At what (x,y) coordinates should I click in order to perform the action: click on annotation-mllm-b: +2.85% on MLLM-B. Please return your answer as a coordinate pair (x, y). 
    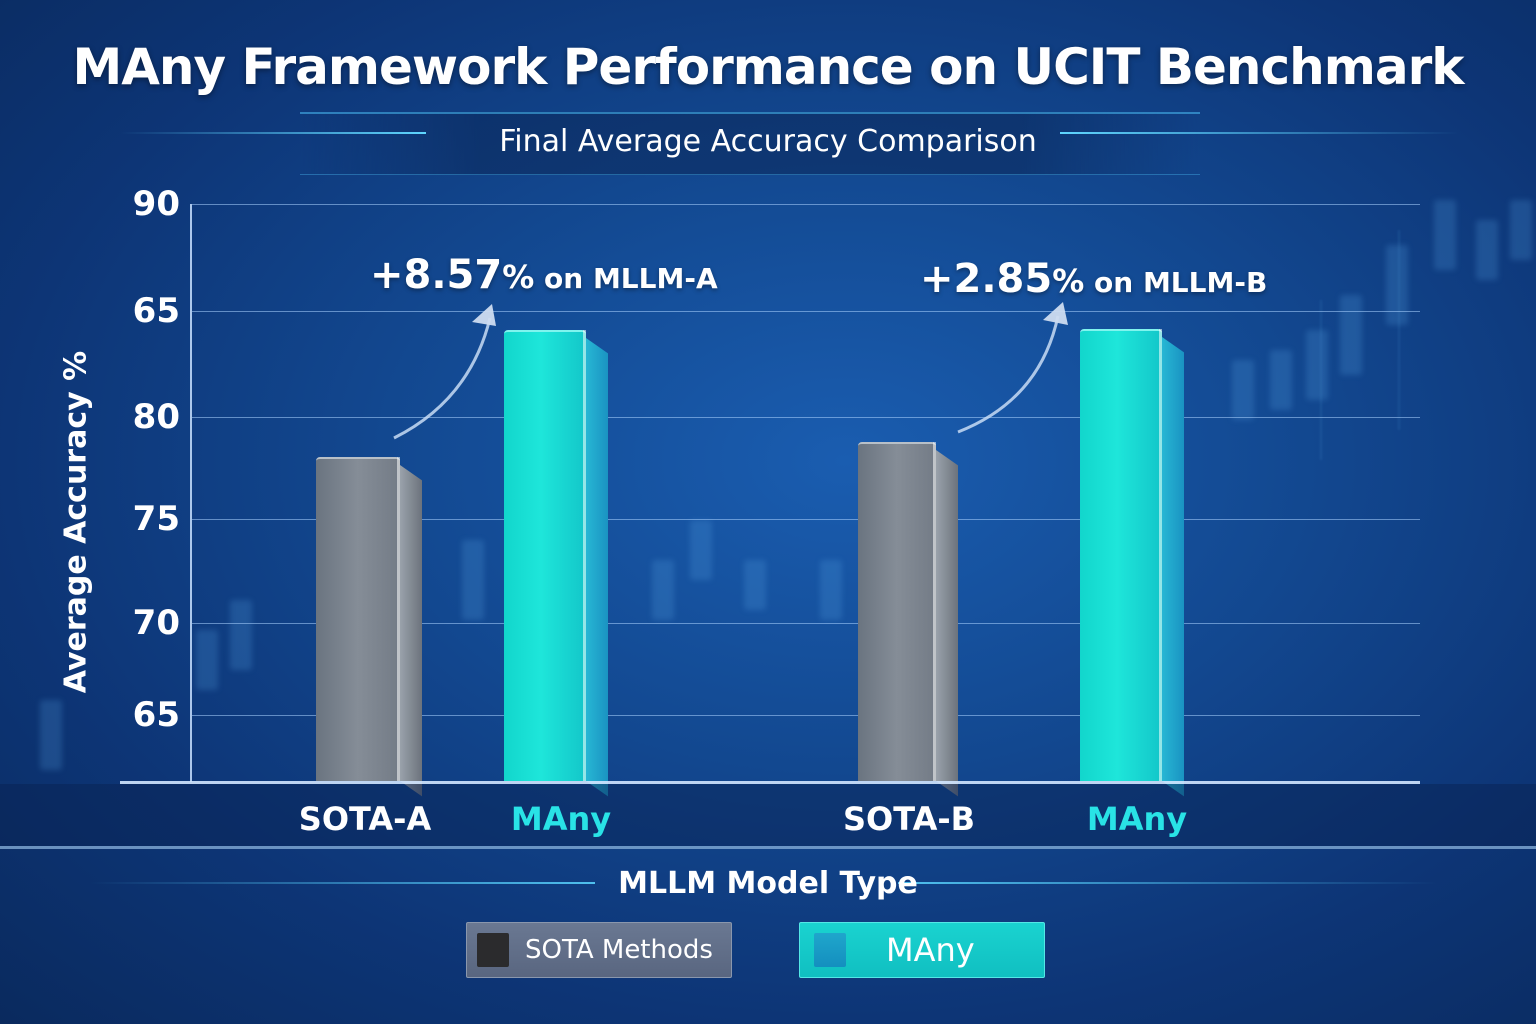
    Looking at the image, I should click on (1093, 279).